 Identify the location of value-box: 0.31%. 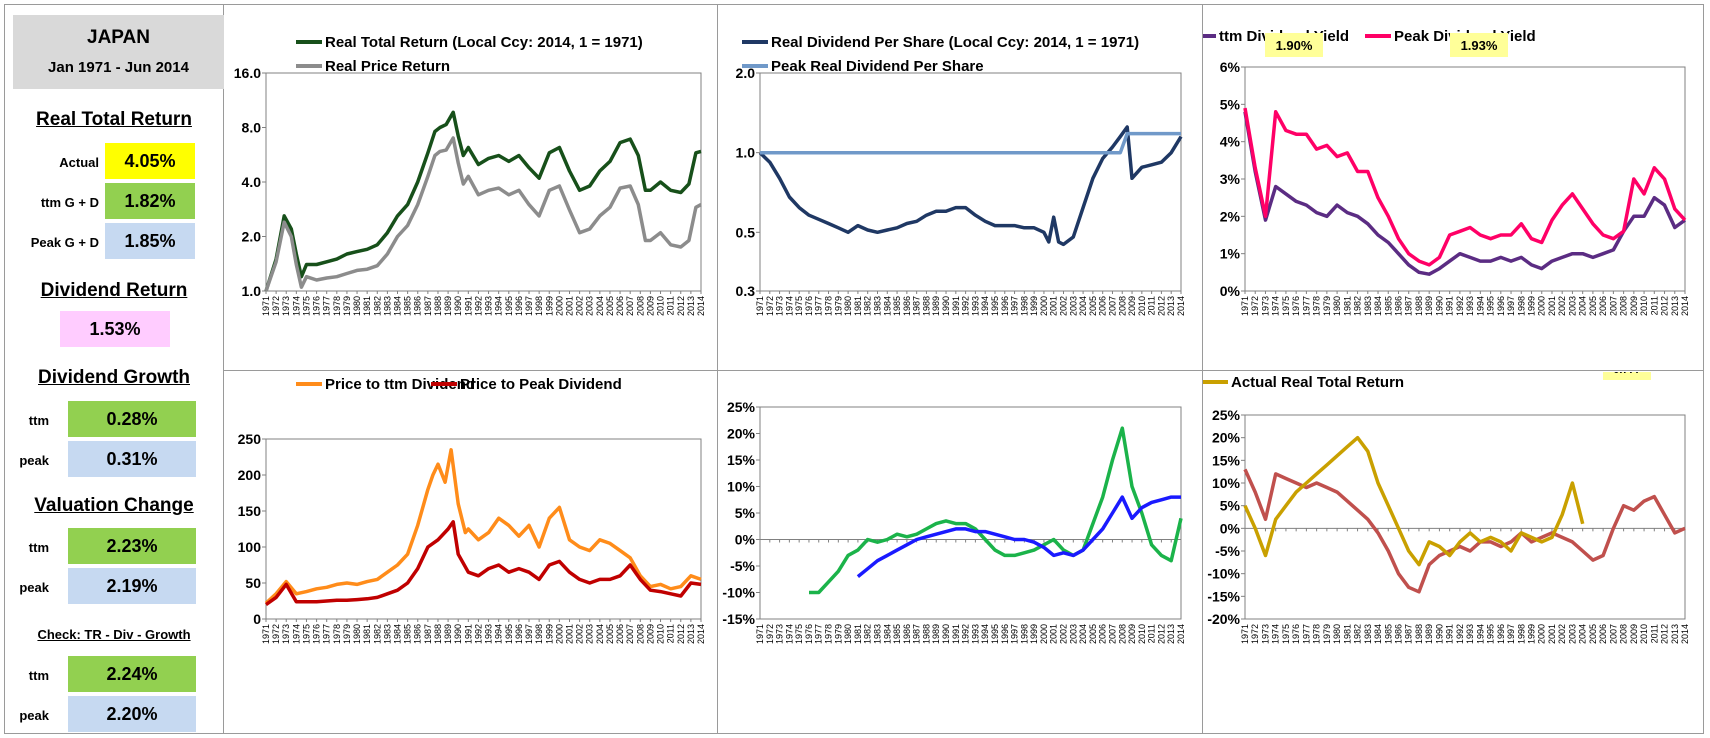
(132, 459).